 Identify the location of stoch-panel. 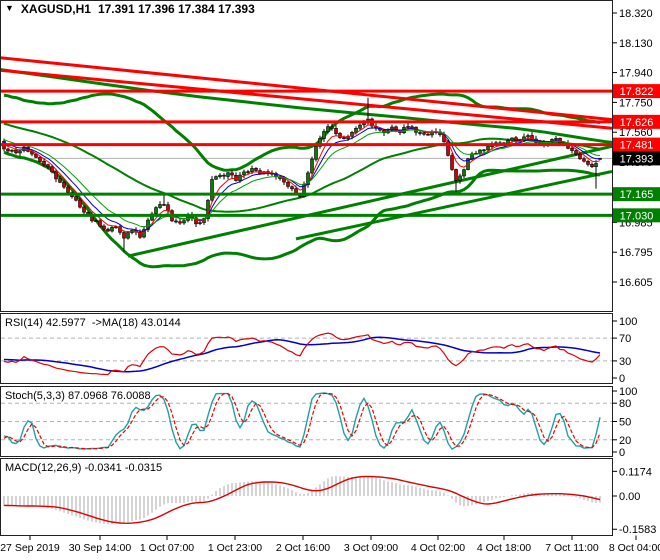
(306, 421).